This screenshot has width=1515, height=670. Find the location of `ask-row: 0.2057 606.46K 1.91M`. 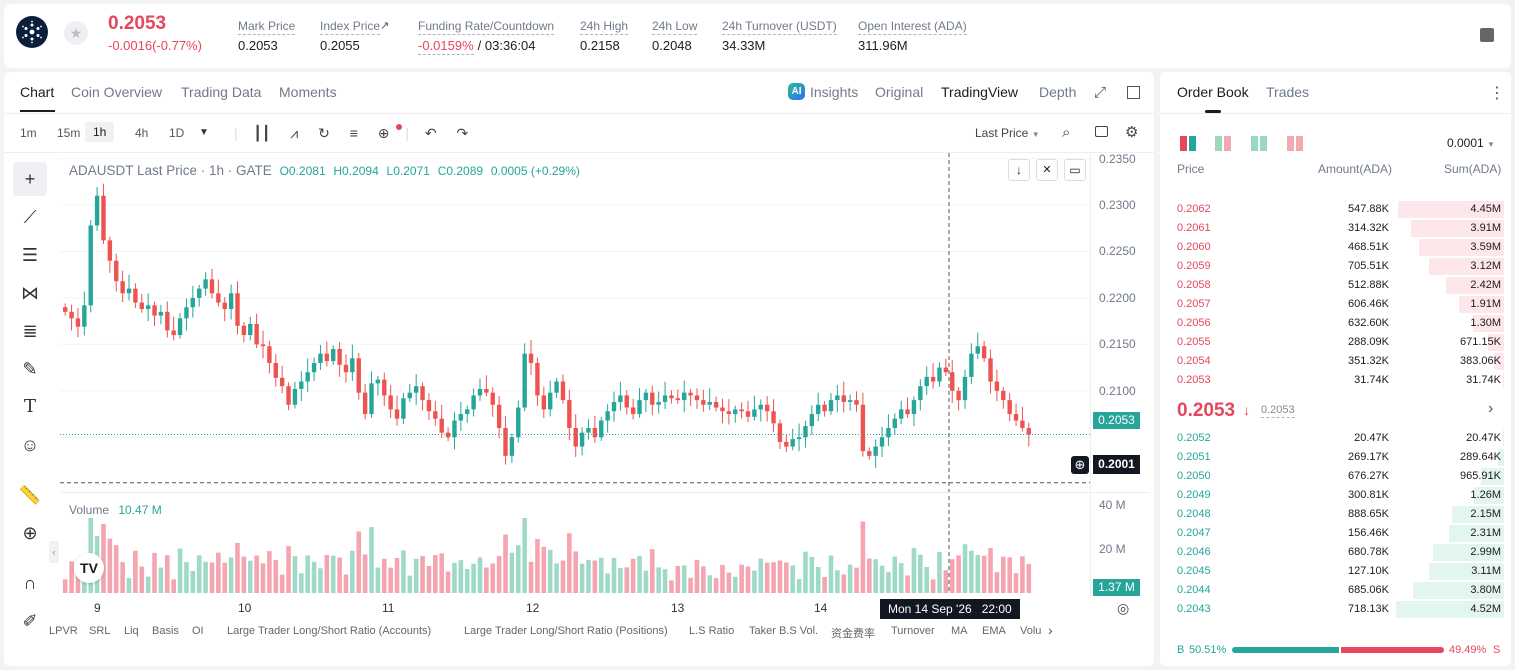

ask-row: 0.2057 606.46K 1.91M is located at coordinates (1338, 304).